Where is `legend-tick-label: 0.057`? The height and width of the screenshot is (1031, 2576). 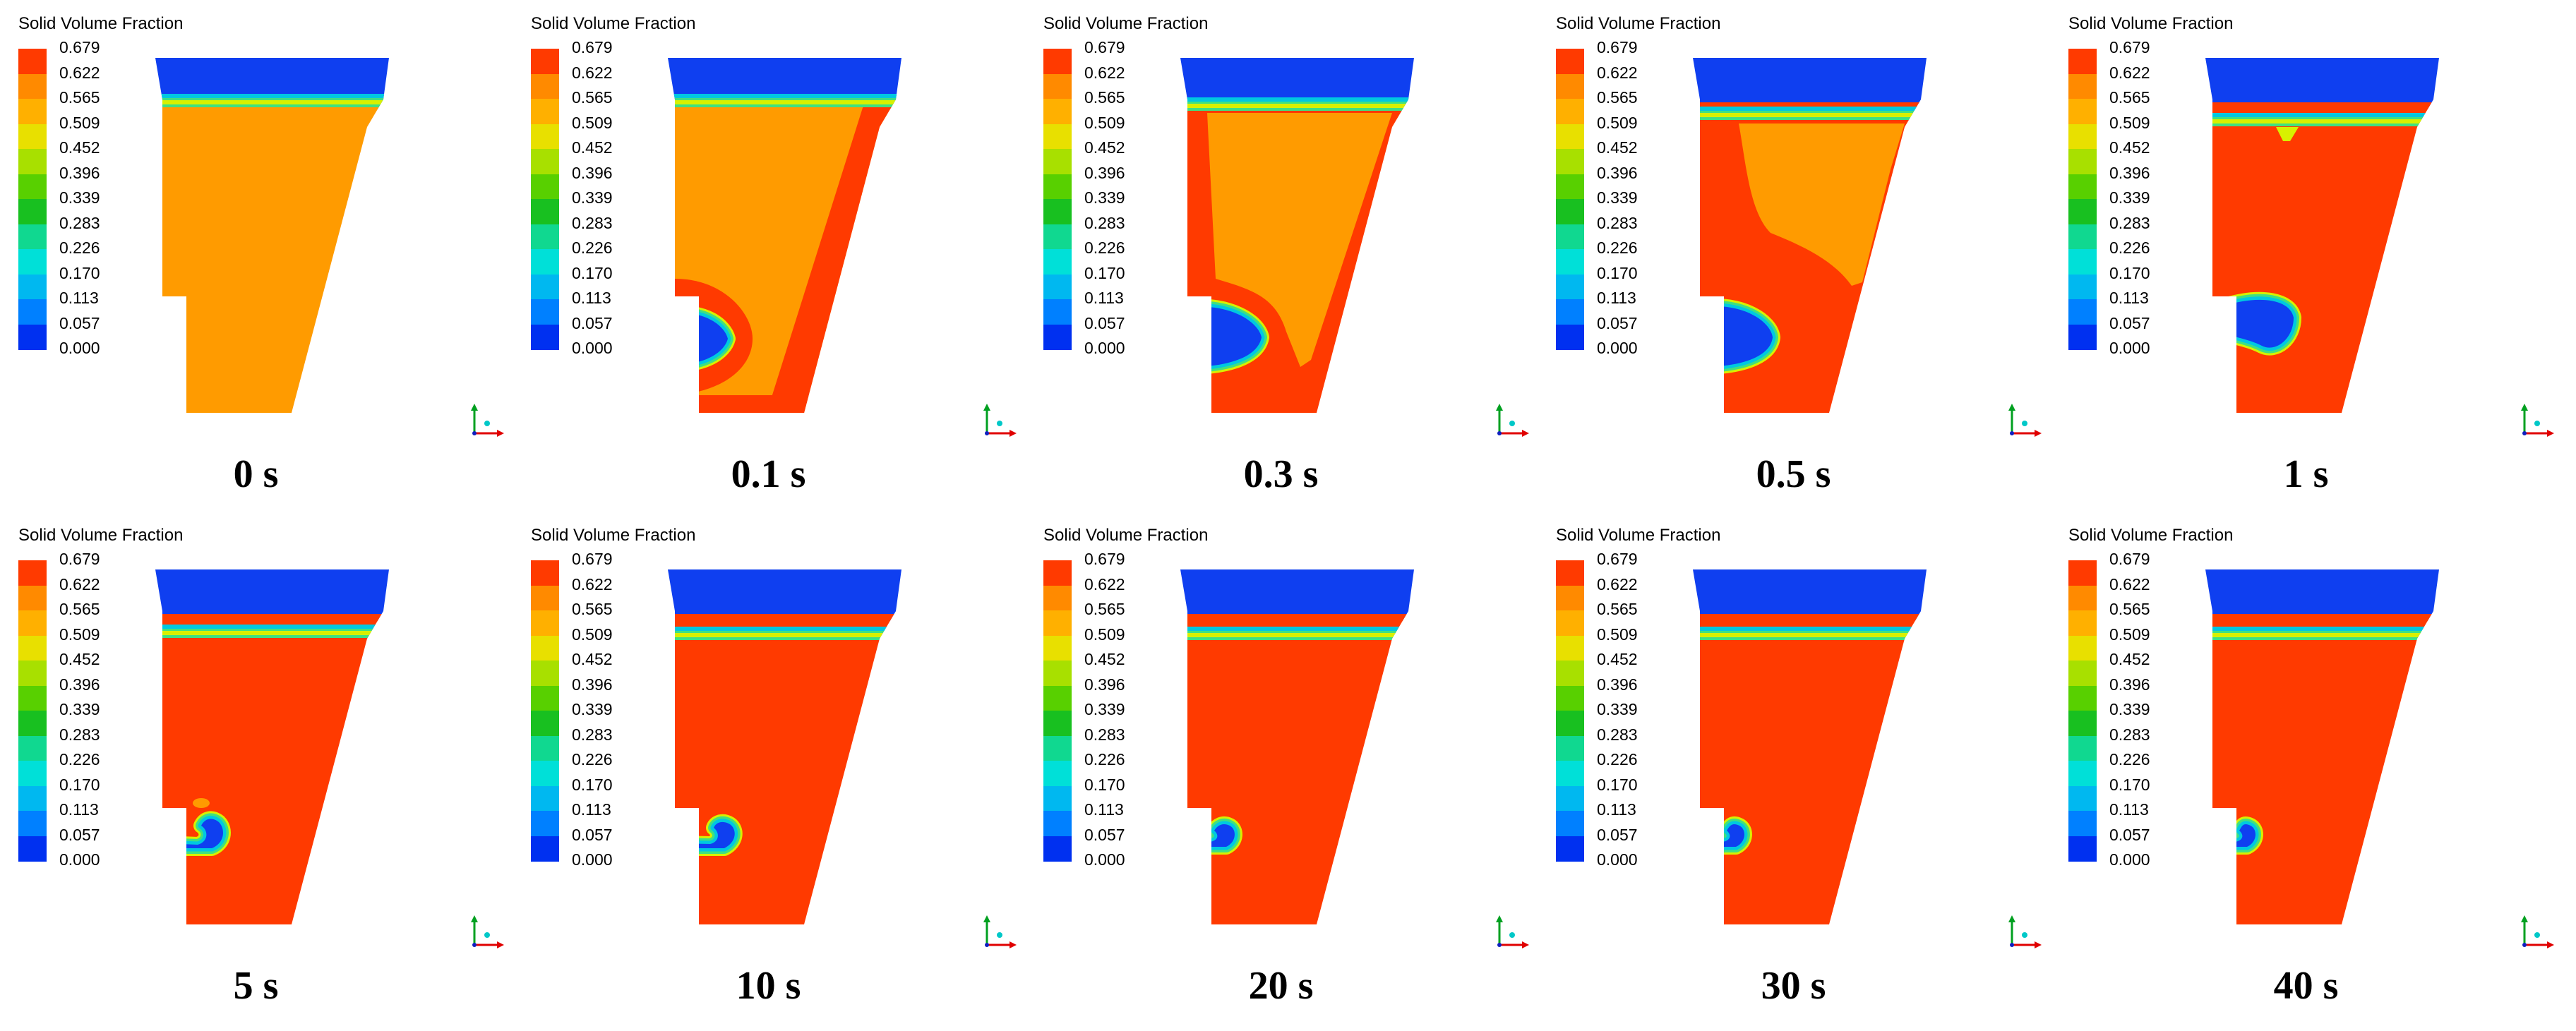
legend-tick-label: 0.057 is located at coordinates (592, 835).